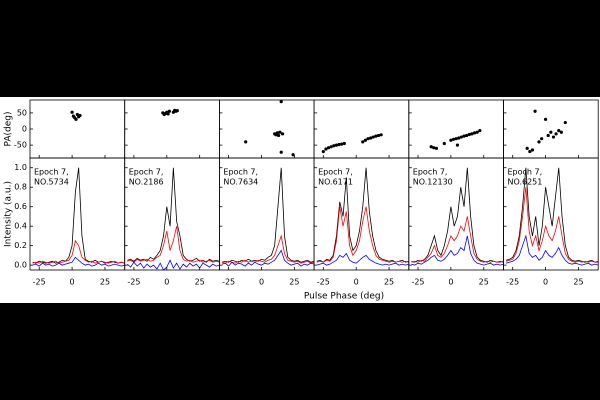 The width and height of the screenshot is (600, 400). What do you see at coordinates (51, 182) in the screenshot?
I see `annotation: NO.5734` at bounding box center [51, 182].